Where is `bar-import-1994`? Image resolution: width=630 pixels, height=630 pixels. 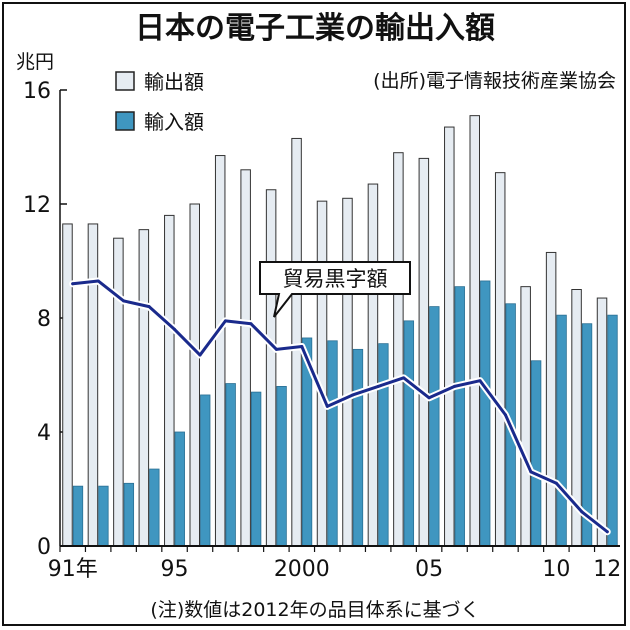 bar-import-1994 is located at coordinates (154, 507).